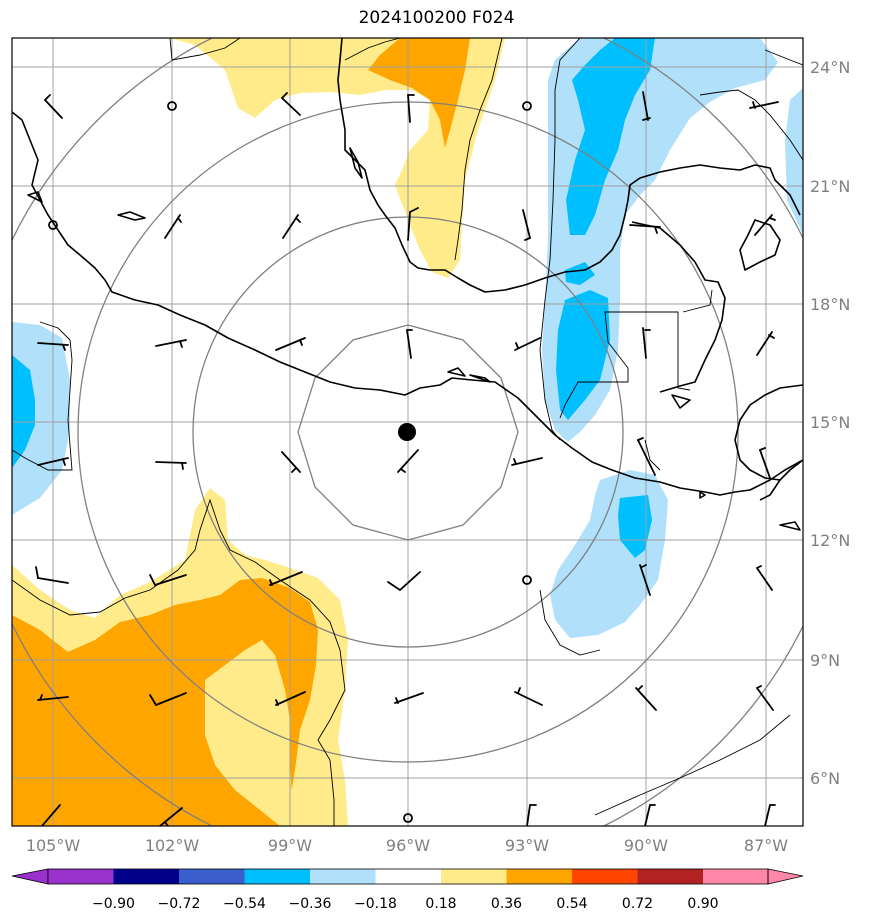  I want to click on lon-label: 90°W, so click(646, 845).